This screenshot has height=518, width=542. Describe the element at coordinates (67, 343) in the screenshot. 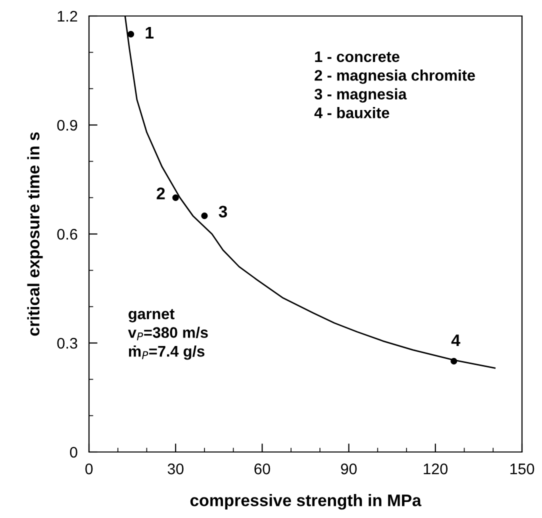

I see `y-tick-label: 0.3` at that location.